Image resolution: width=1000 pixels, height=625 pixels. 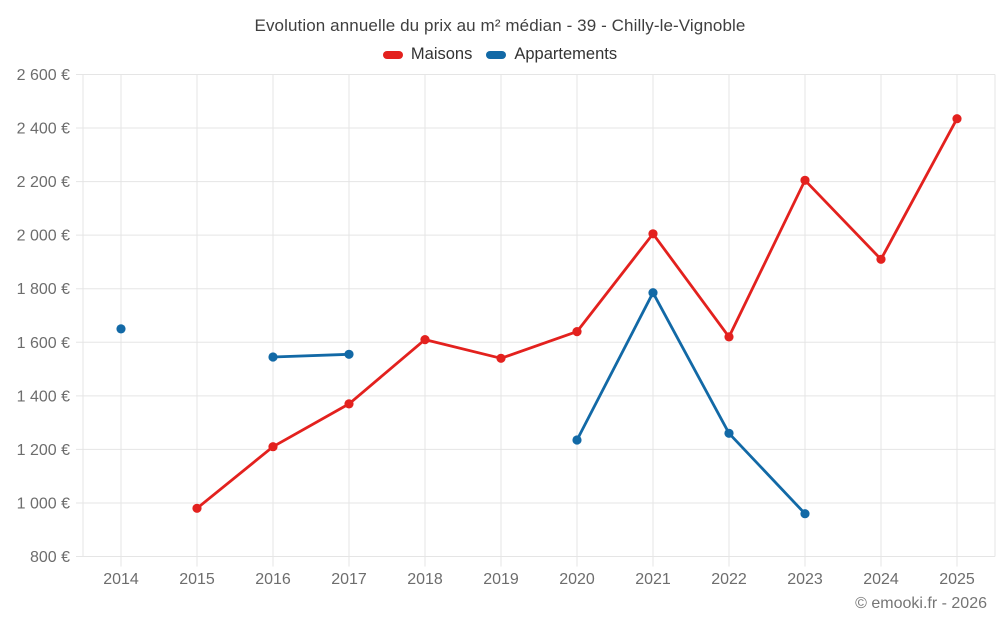 What do you see at coordinates (441, 54) in the screenshot?
I see `legend-label-maisons: Maisons` at bounding box center [441, 54].